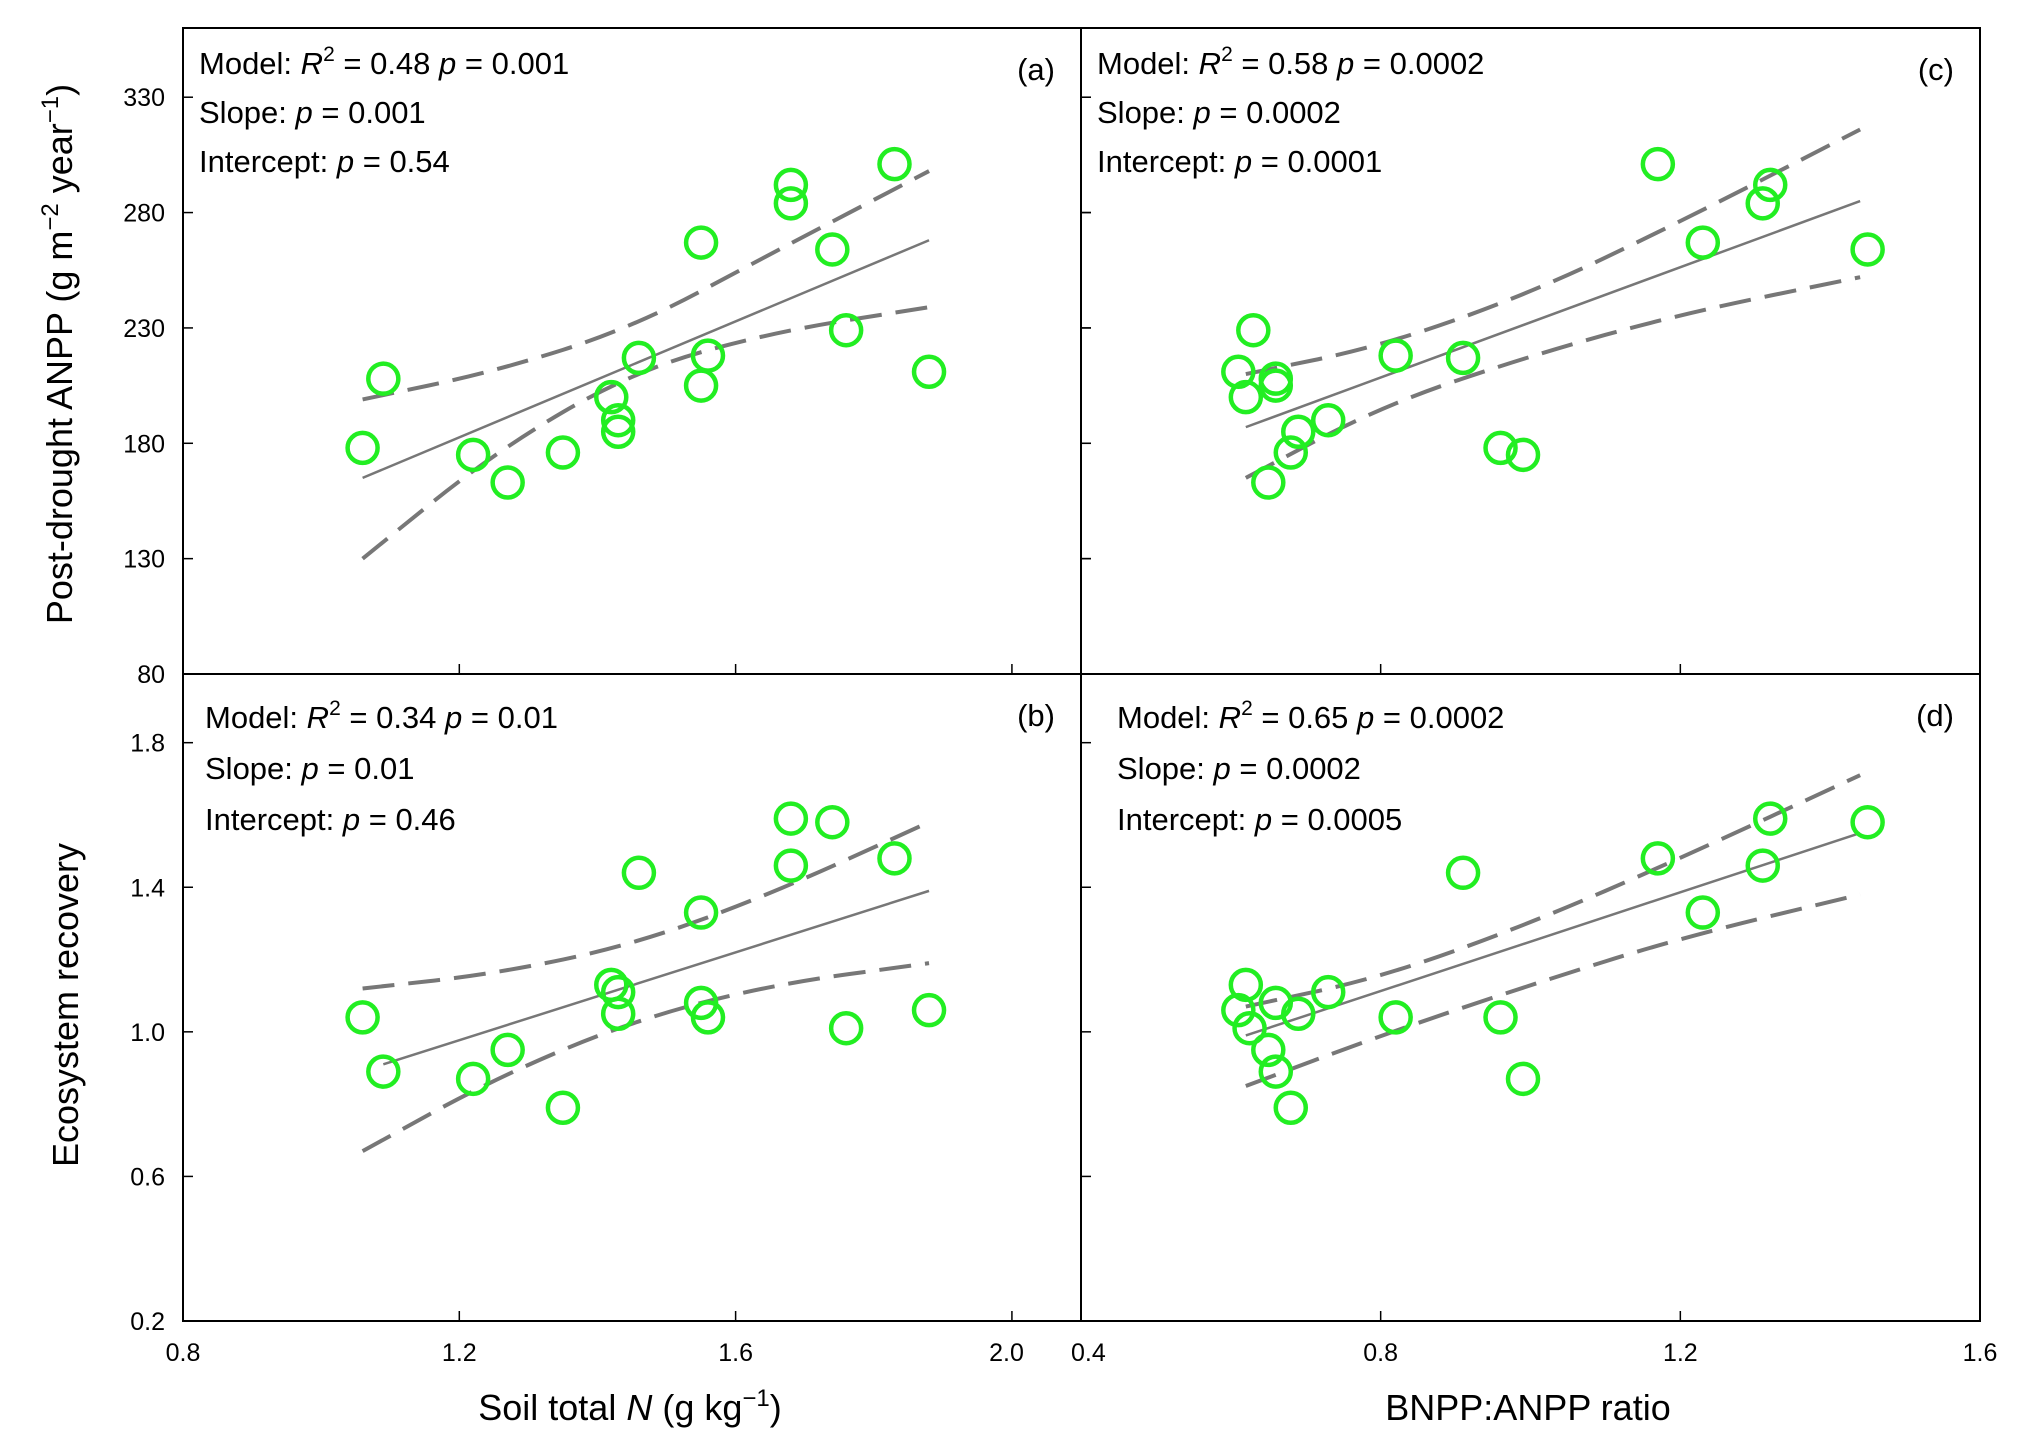  Describe the element at coordinates (639, 1407) in the screenshot. I see `x-axis-title-soil-n-italic: N` at that location.